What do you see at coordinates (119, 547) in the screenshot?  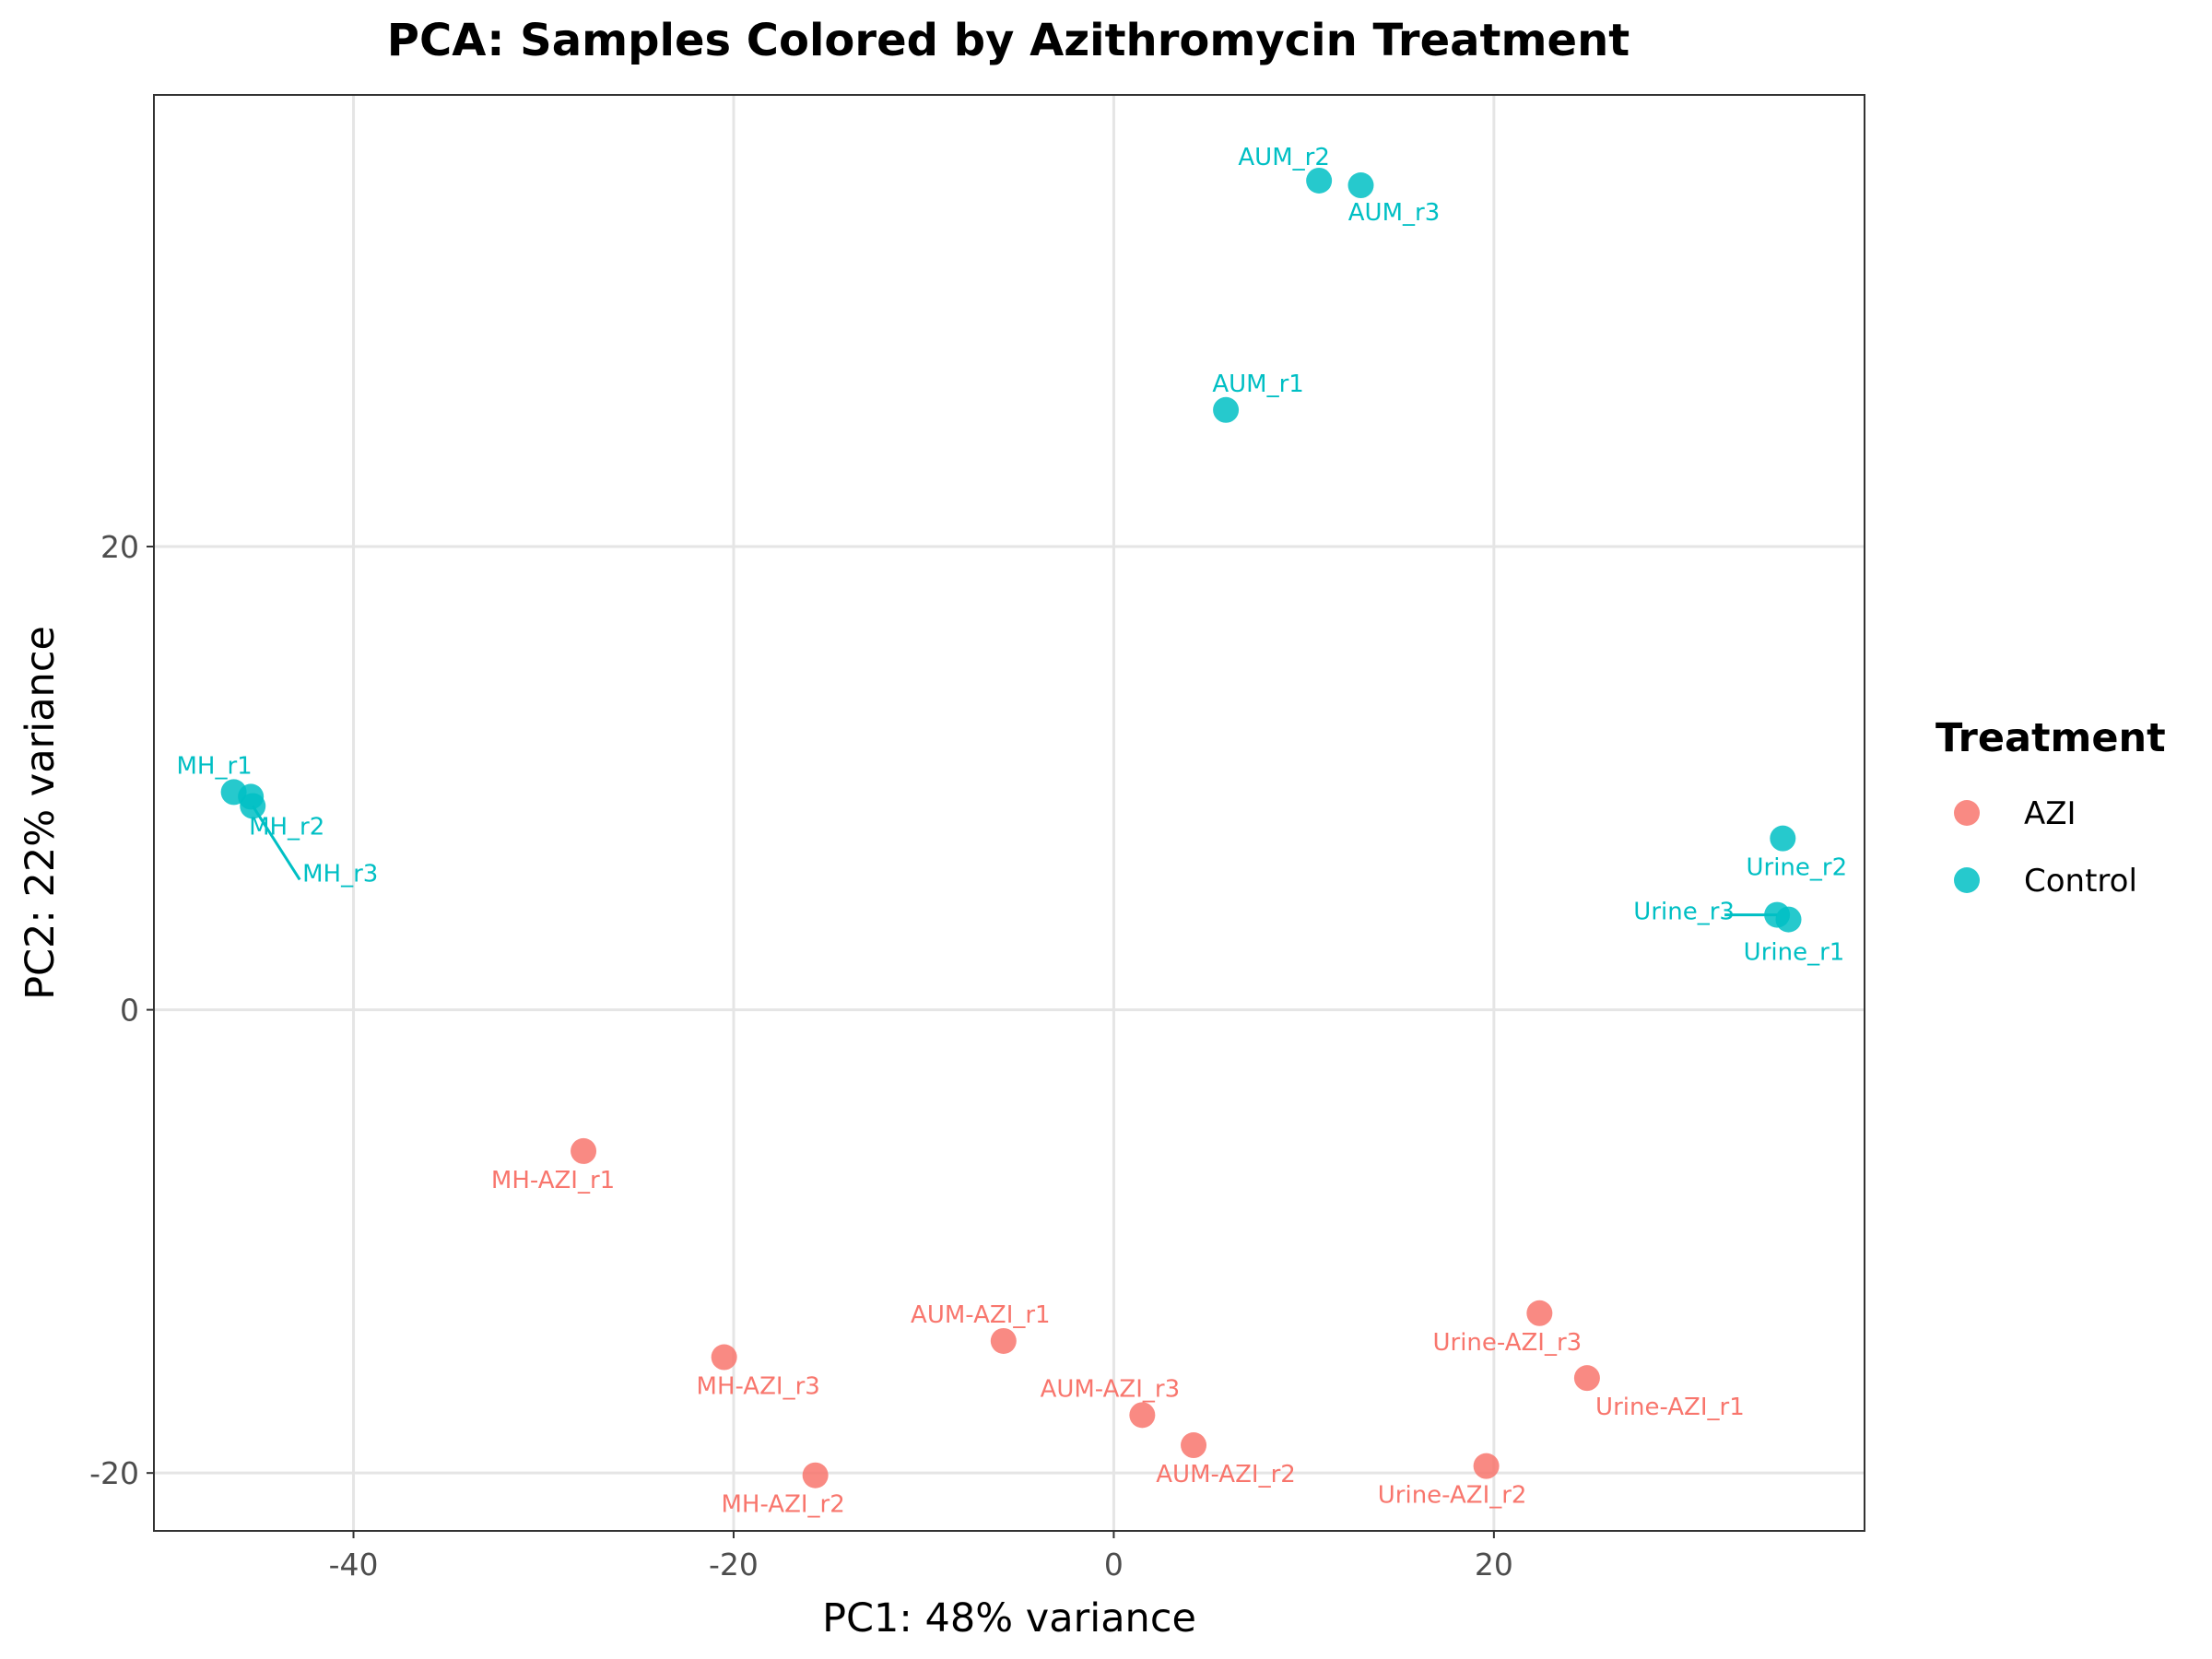 I see `y-tick-label: 20` at bounding box center [119, 547].